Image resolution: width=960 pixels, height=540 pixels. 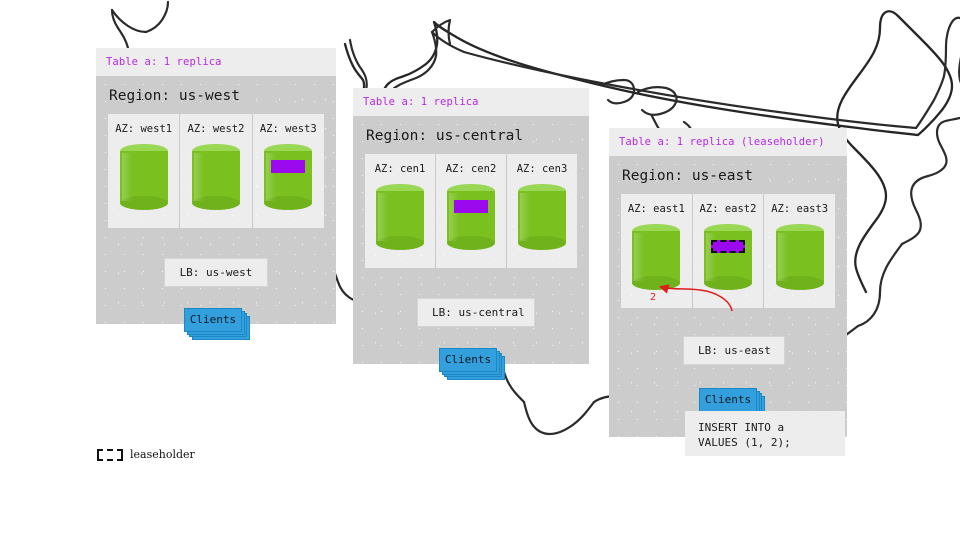 I want to click on region-title-us-east: Region: us-east, so click(x=687, y=176).